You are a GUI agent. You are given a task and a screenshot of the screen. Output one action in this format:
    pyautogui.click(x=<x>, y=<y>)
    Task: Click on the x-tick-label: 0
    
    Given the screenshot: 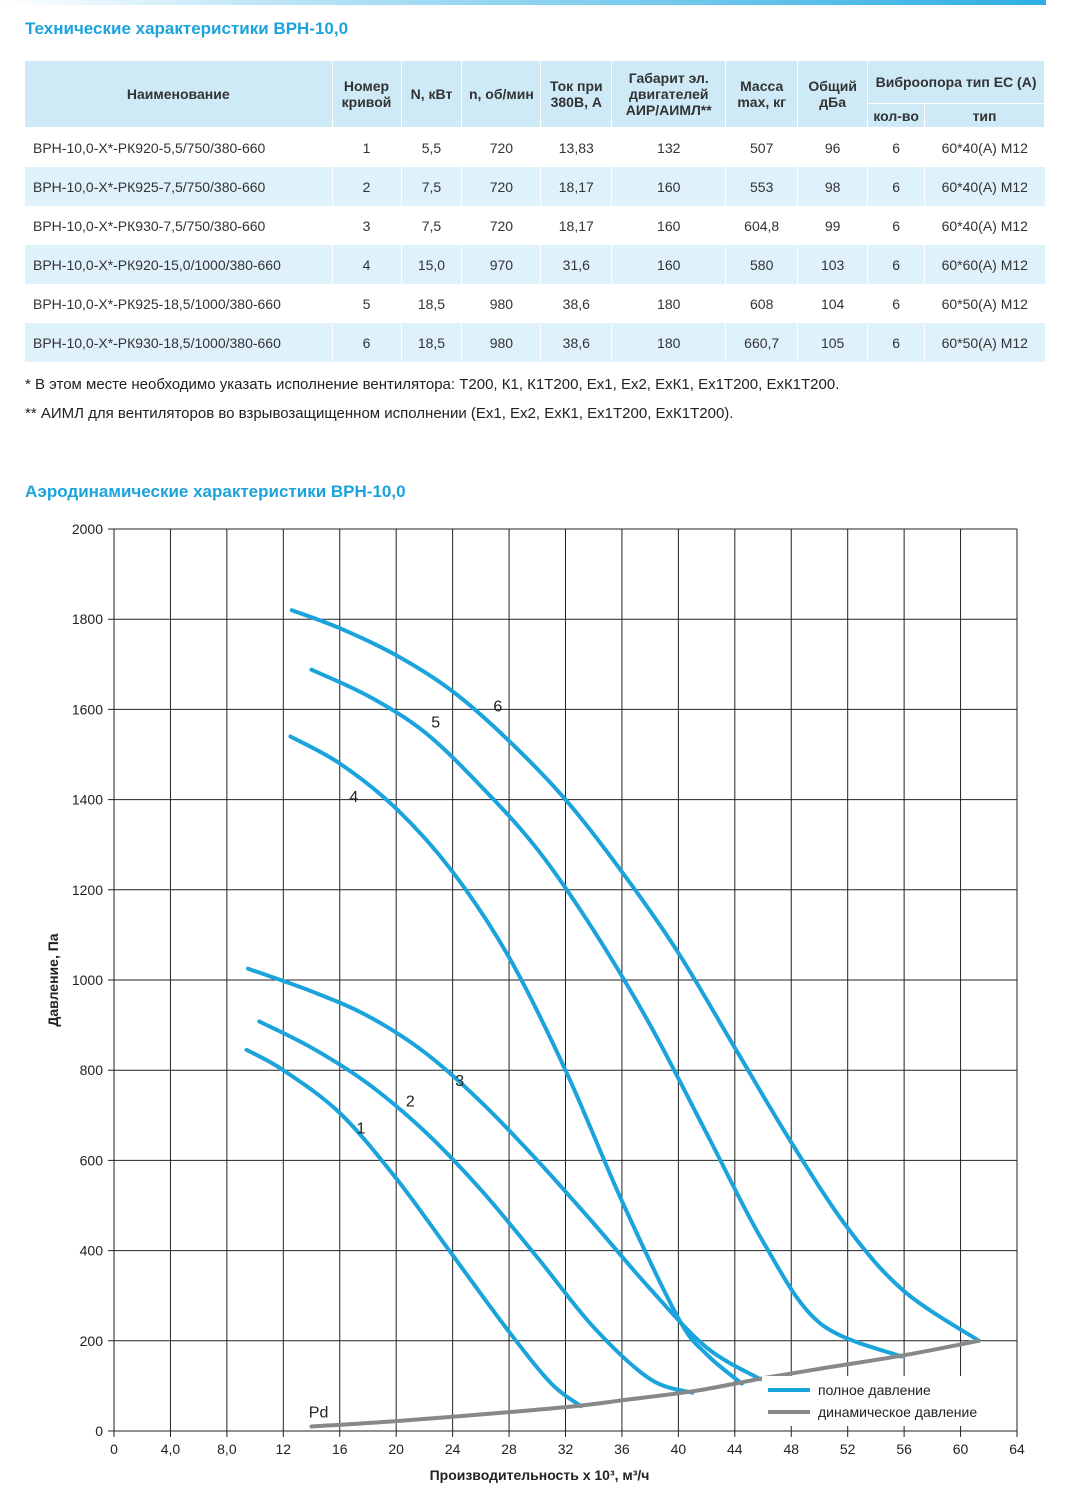 What is the action you would take?
    pyautogui.click(x=114, y=1449)
    